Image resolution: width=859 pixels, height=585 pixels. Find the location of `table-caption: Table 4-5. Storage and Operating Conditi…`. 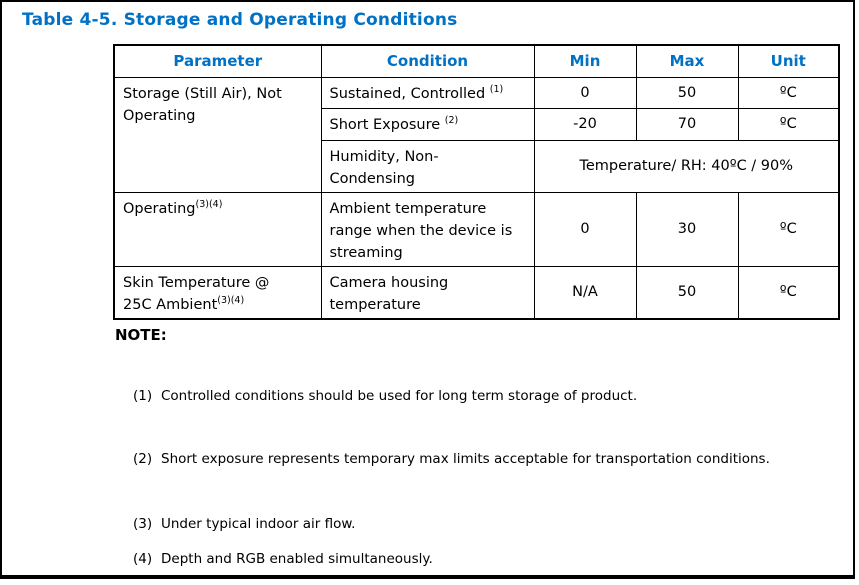

table-caption: Table 4-5. Storage and Operating Conditi… is located at coordinates (240, 20).